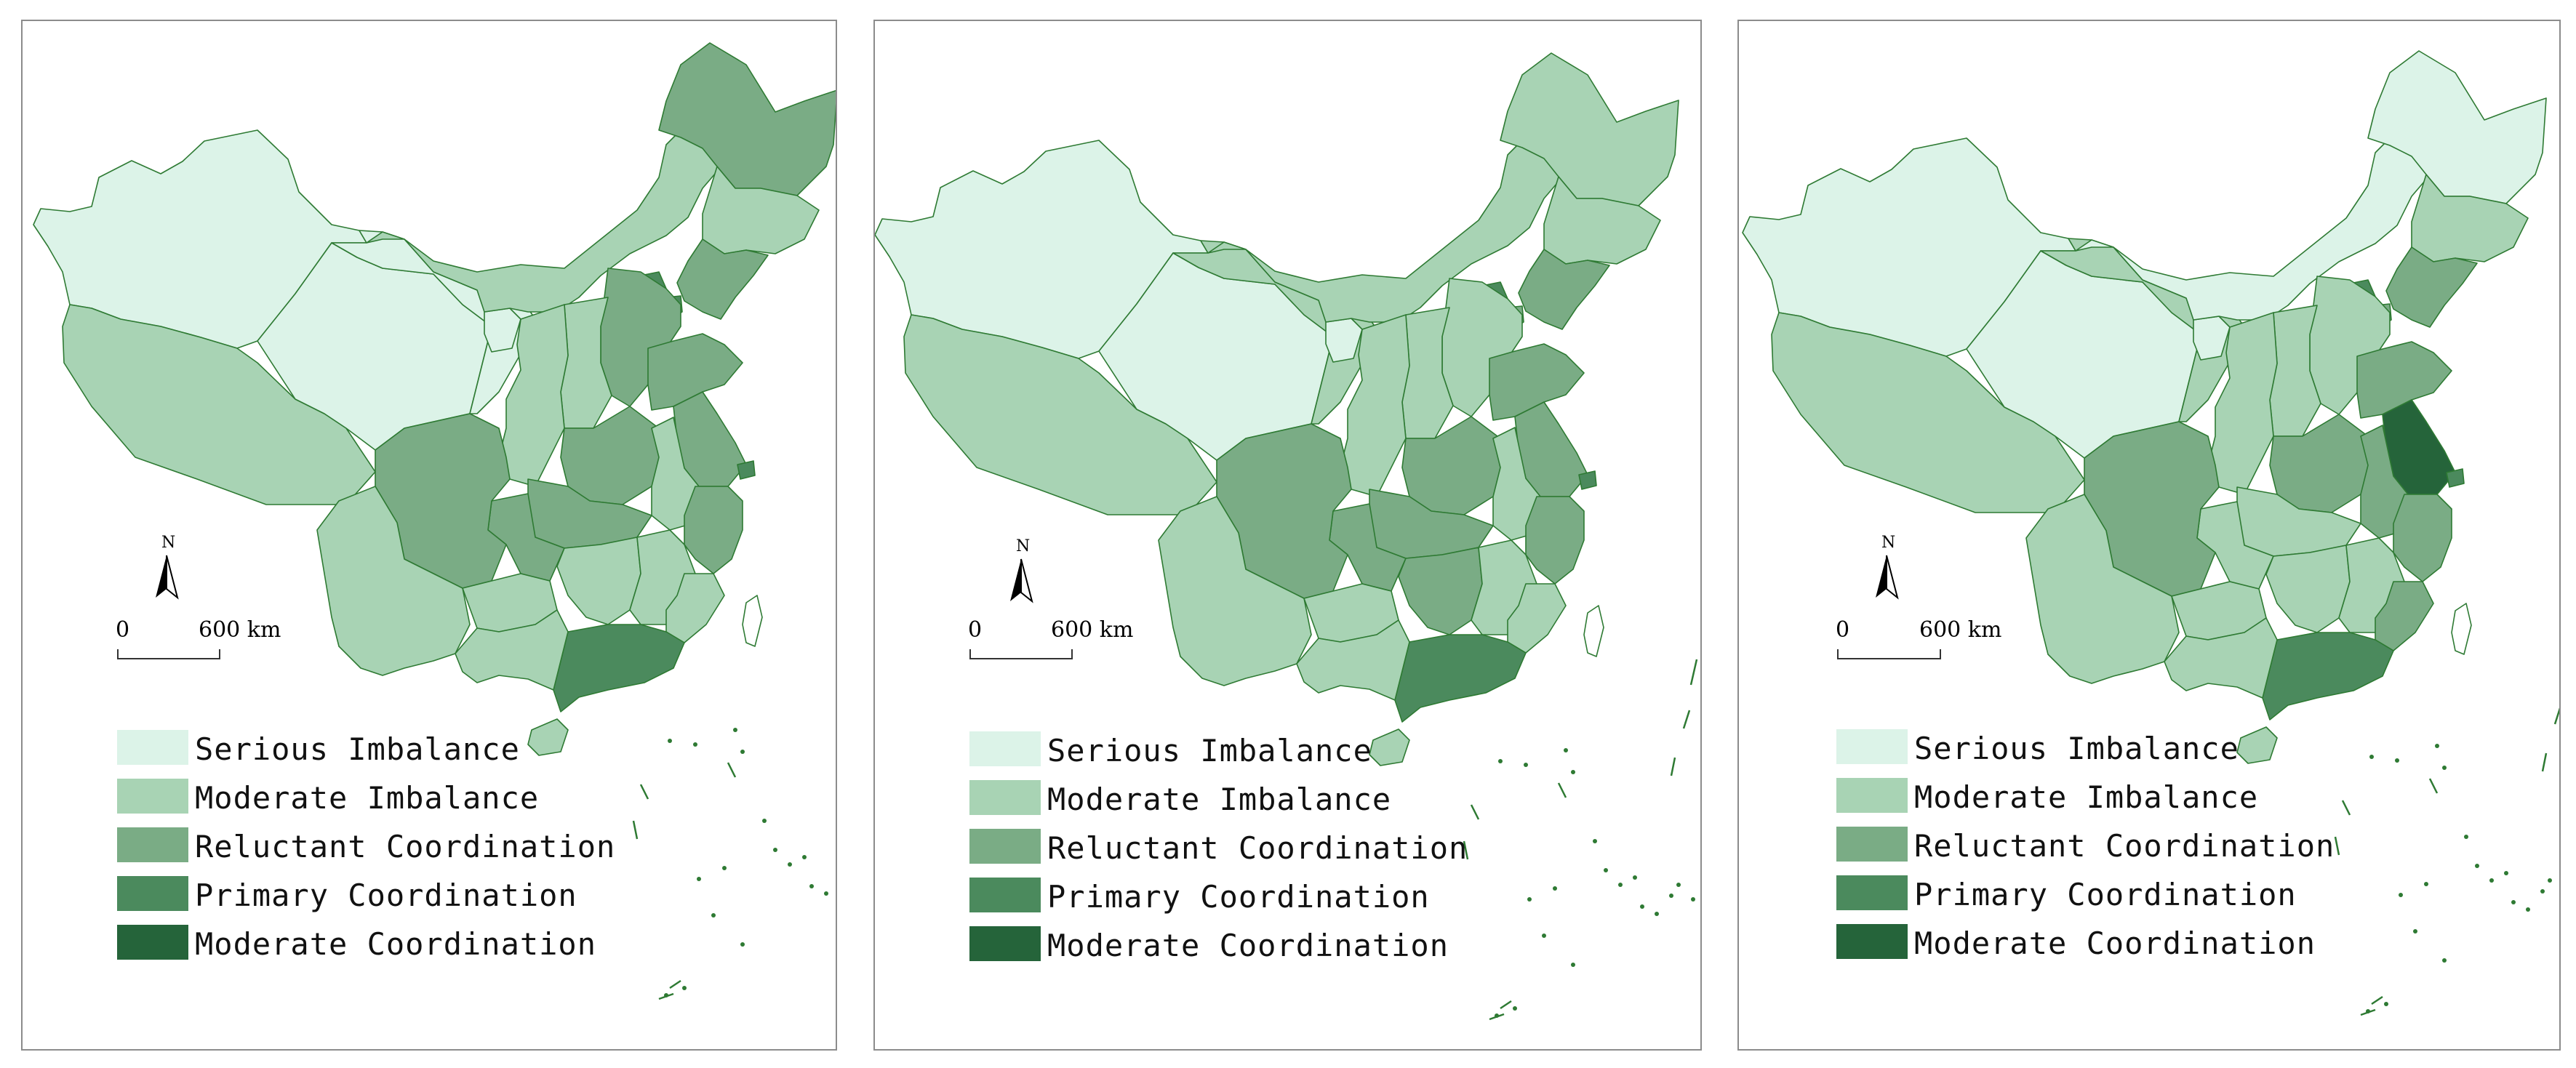 This screenshot has width=2576, height=1068. I want to click on province-heilongjiang, so click(2457, 127).